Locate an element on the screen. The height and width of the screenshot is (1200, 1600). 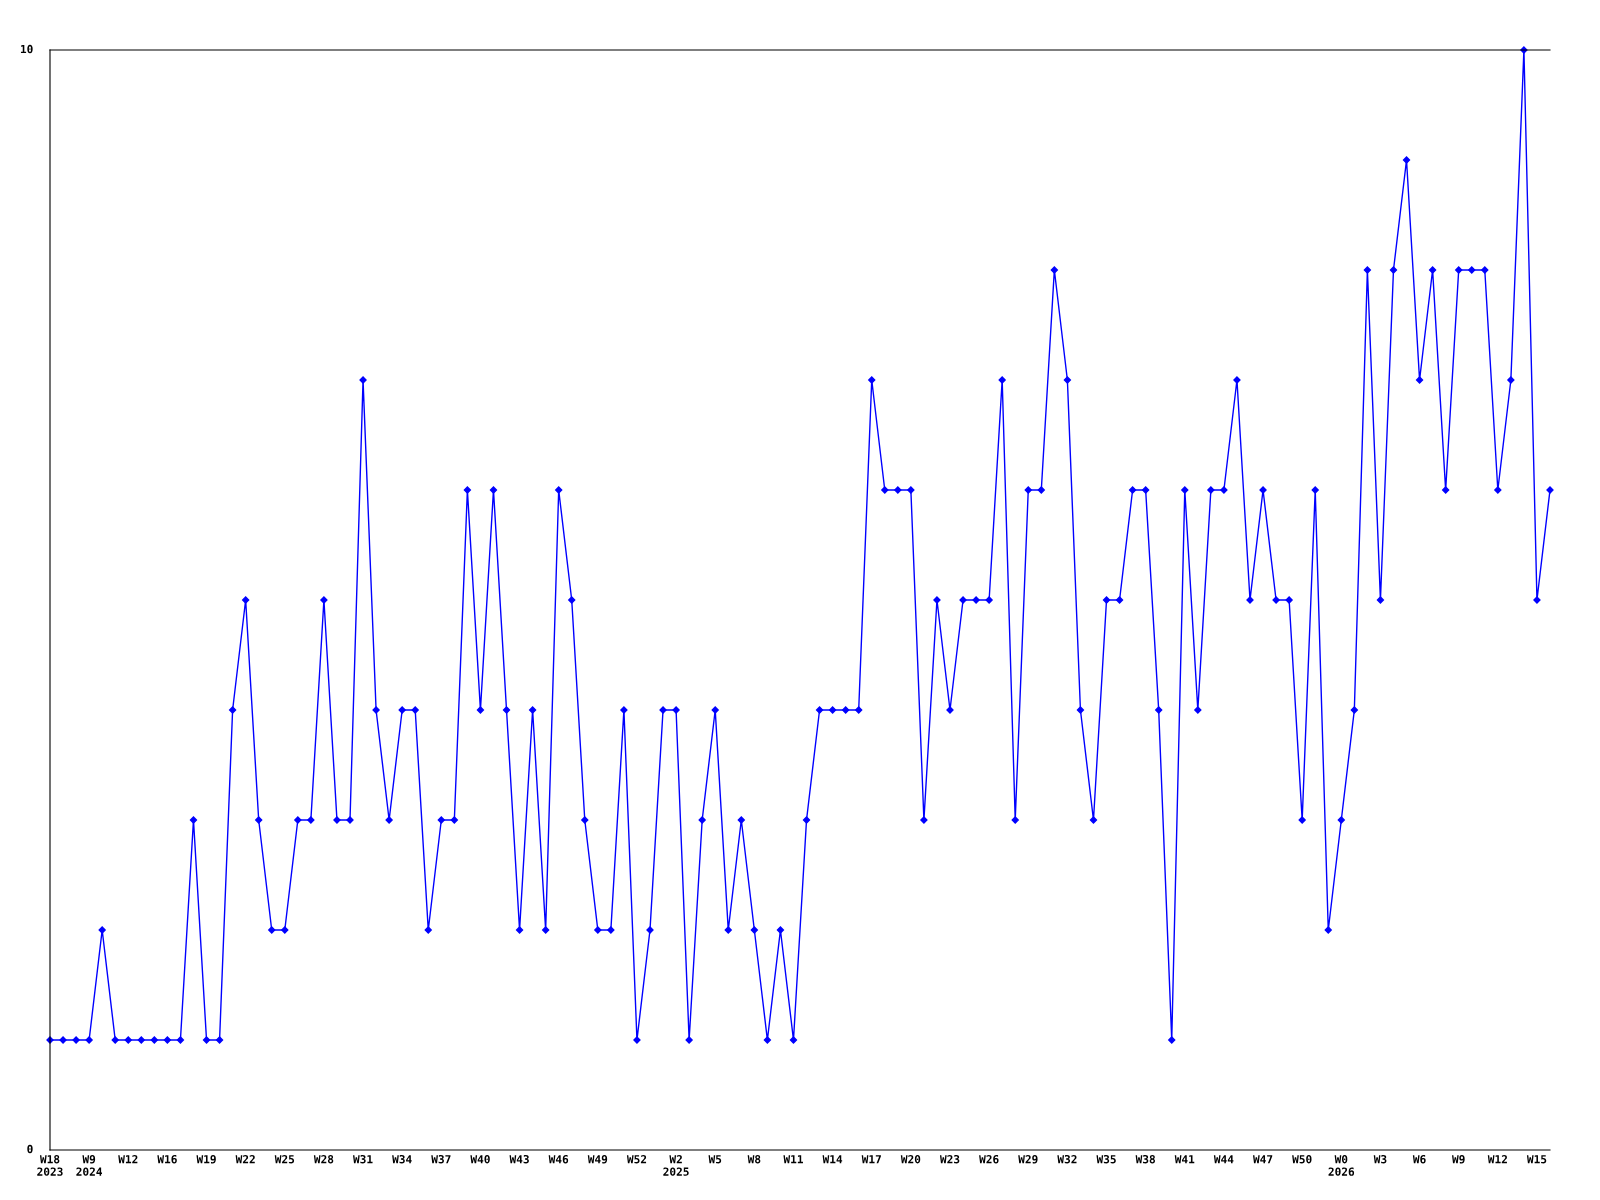
x-tick-label: W6 is located at coordinates (1419, 1159).